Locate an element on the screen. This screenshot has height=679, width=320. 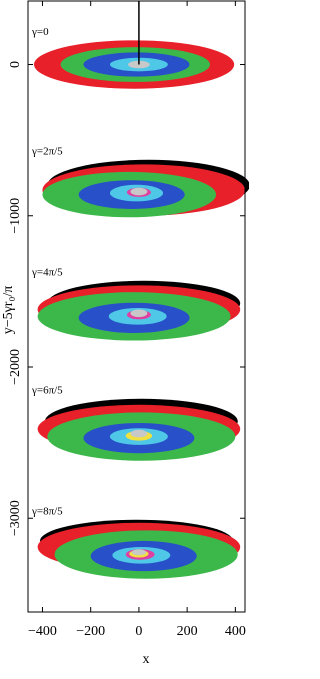
panel-label: γ=6π/5 is located at coordinates (47, 390).